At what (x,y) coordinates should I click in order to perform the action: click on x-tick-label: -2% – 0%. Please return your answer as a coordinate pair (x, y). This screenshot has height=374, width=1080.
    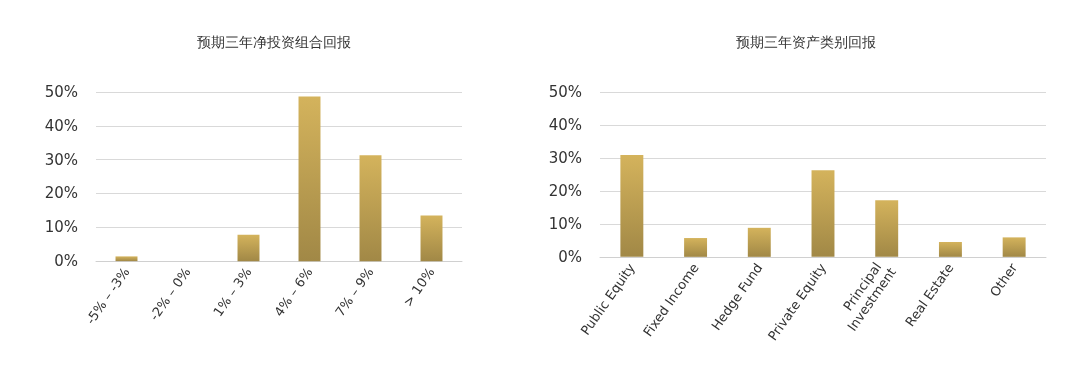
    Looking at the image, I should click on (170, 294).